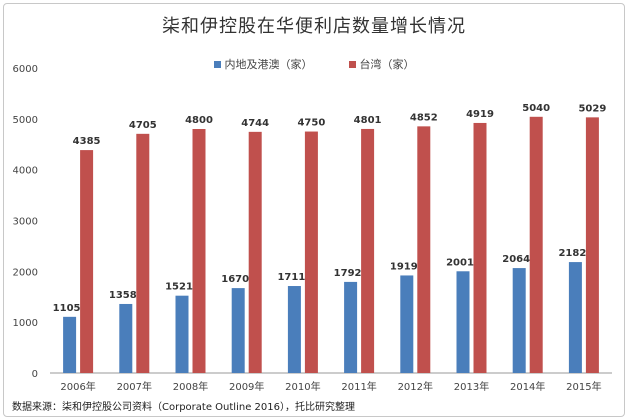  I want to click on y-tick-label: 6000, so click(25, 69).